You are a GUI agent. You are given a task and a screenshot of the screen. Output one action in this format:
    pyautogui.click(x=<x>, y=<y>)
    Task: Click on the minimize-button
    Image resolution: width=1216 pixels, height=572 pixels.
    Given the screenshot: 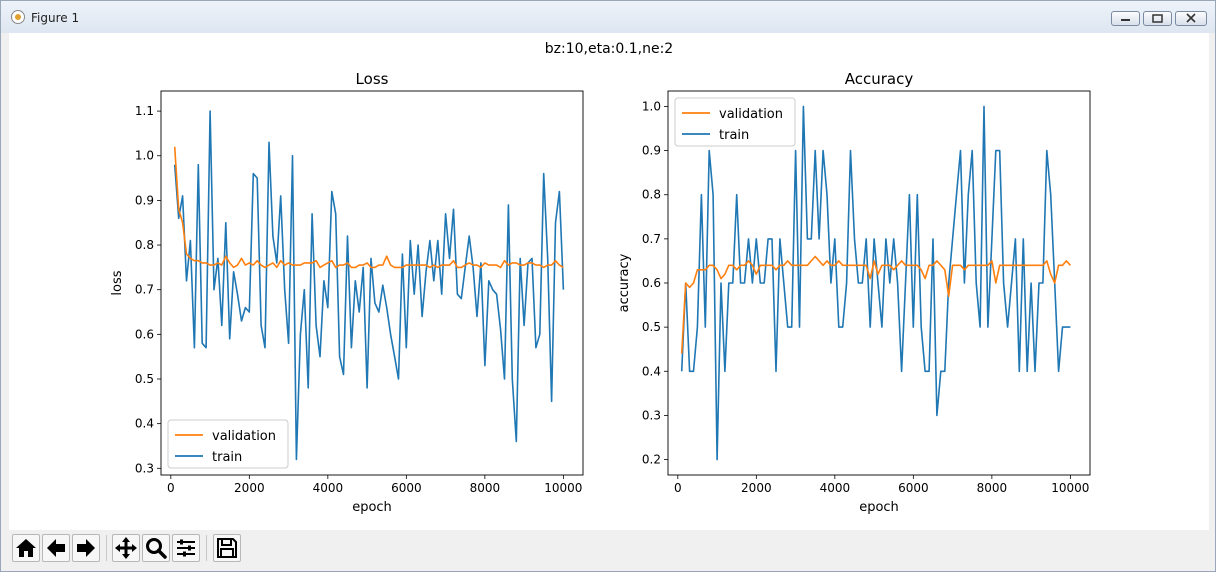 What is the action you would take?
    pyautogui.click(x=1125, y=18)
    